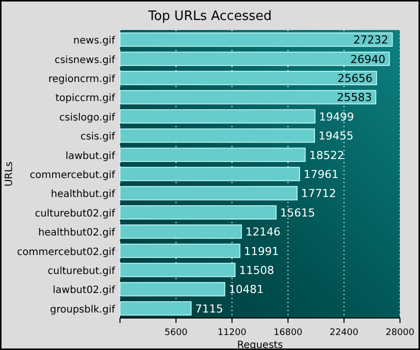 This screenshot has height=350, width=420. Describe the element at coordinates (75, 214) in the screenshot. I see `y-tick-label: culturebut02.gif` at that location.